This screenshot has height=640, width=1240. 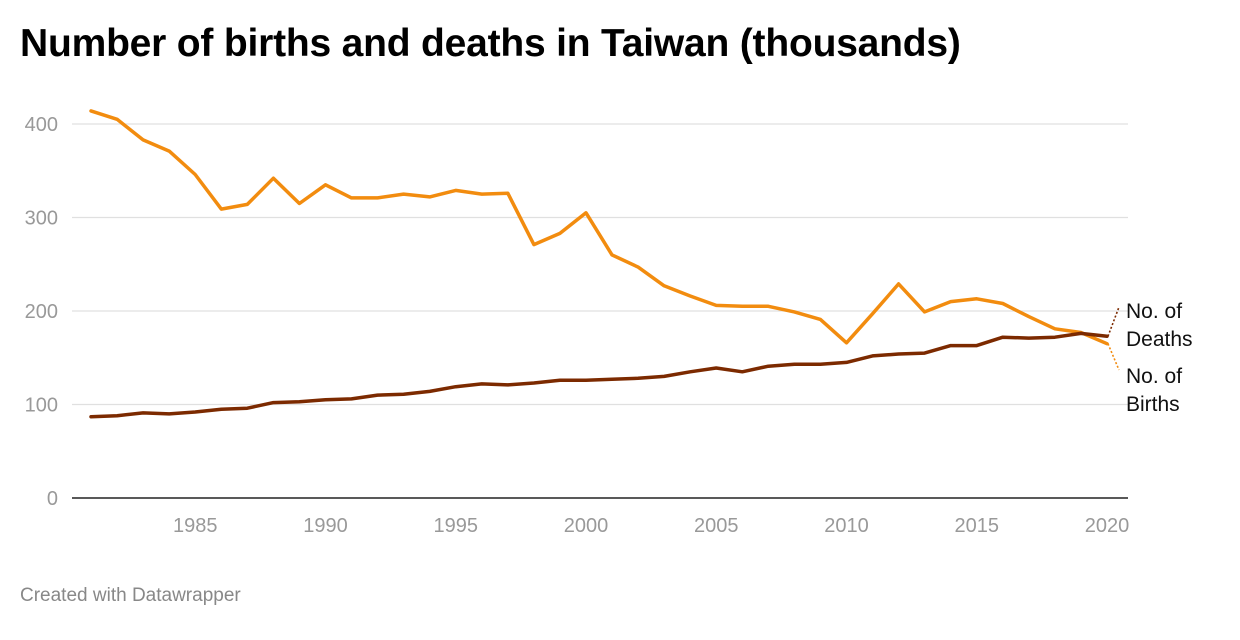 I want to click on y-axis-ticks: 0 100 200 300 400, so click(x=41, y=312).